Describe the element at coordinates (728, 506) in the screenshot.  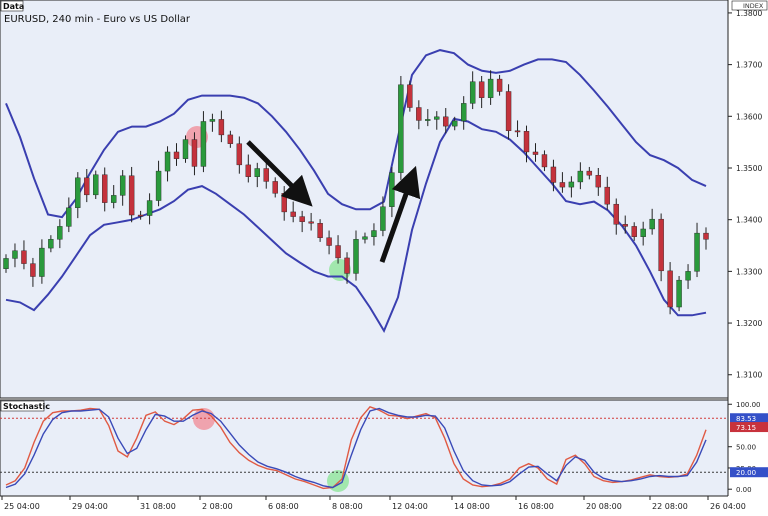
I see `time-tick-label: 26 04:00` at that location.